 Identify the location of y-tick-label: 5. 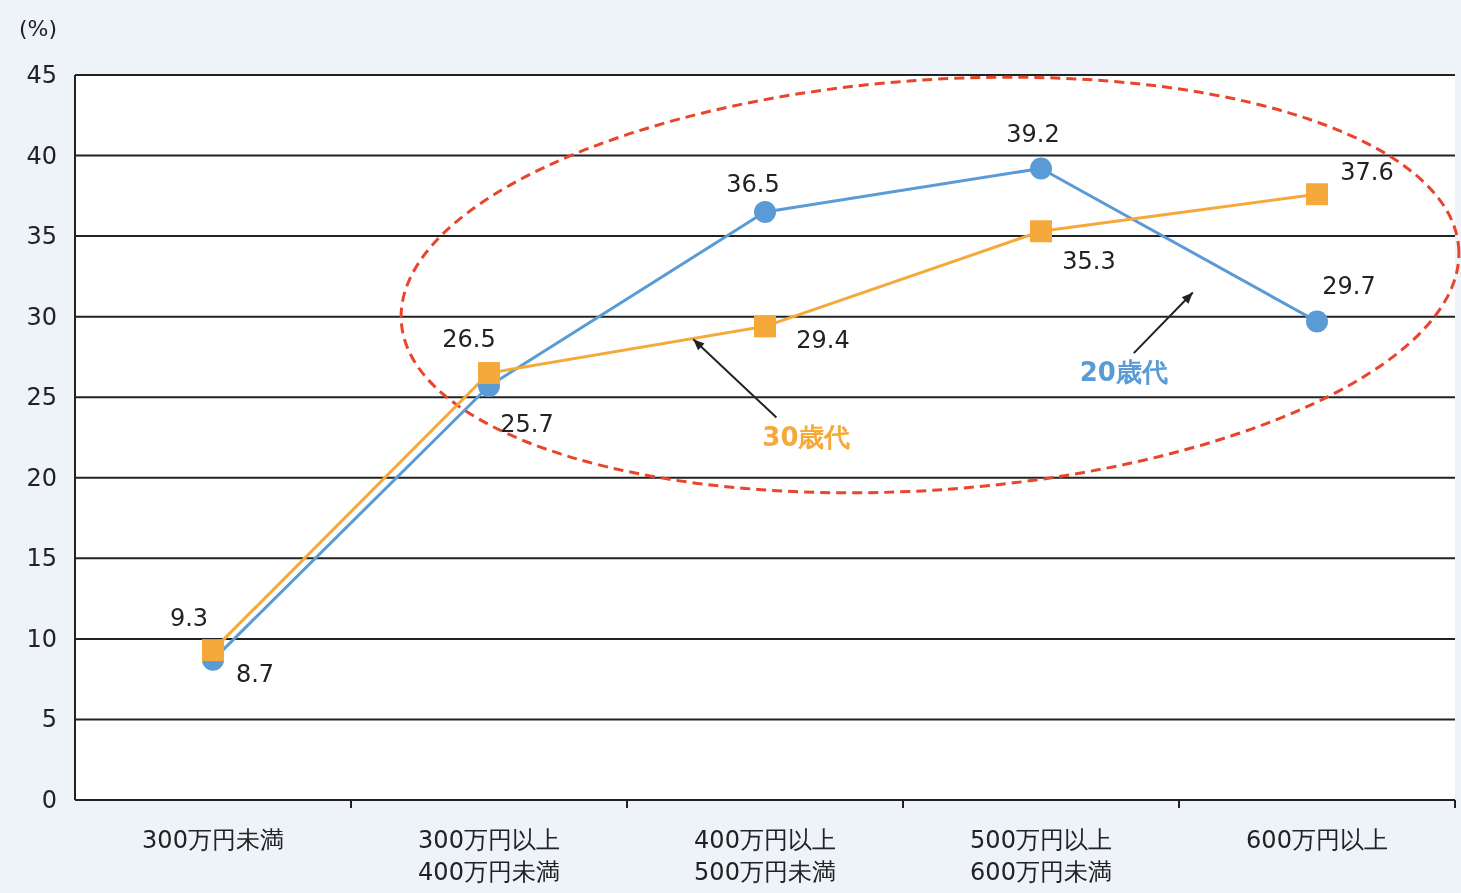
(49, 719).